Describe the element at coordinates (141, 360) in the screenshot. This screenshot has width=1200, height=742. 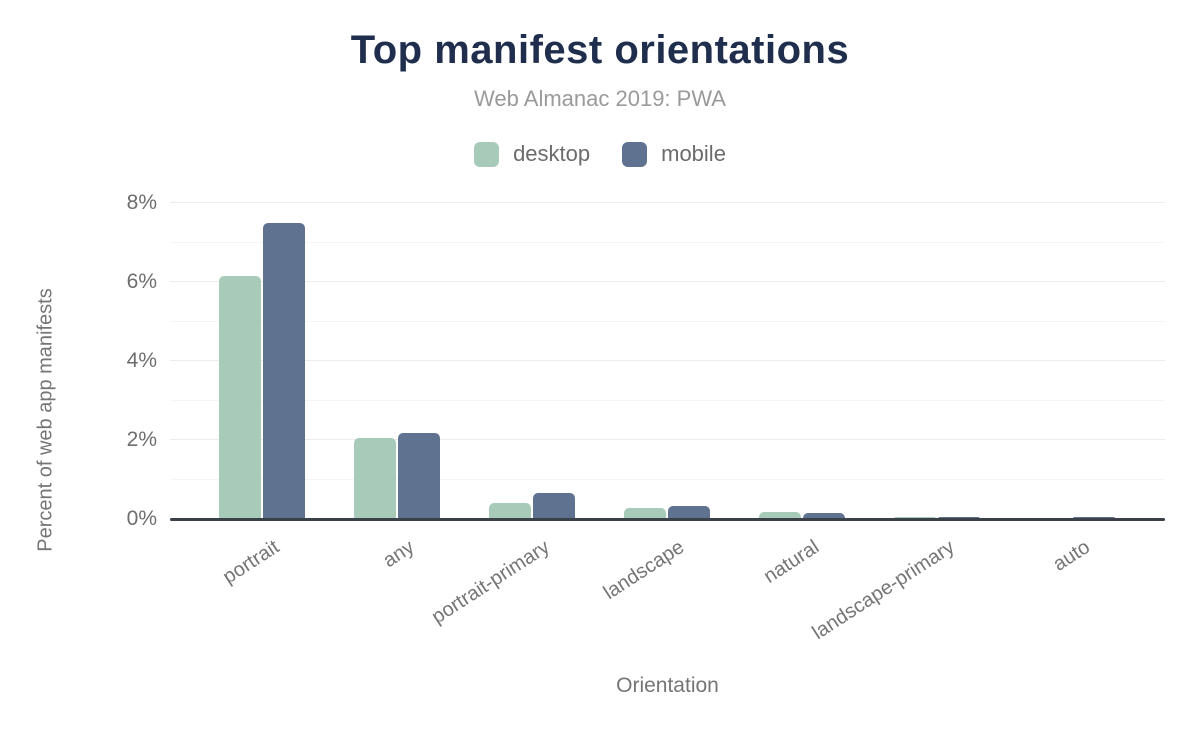
I see `y-tick-label-4%: 4%` at that location.